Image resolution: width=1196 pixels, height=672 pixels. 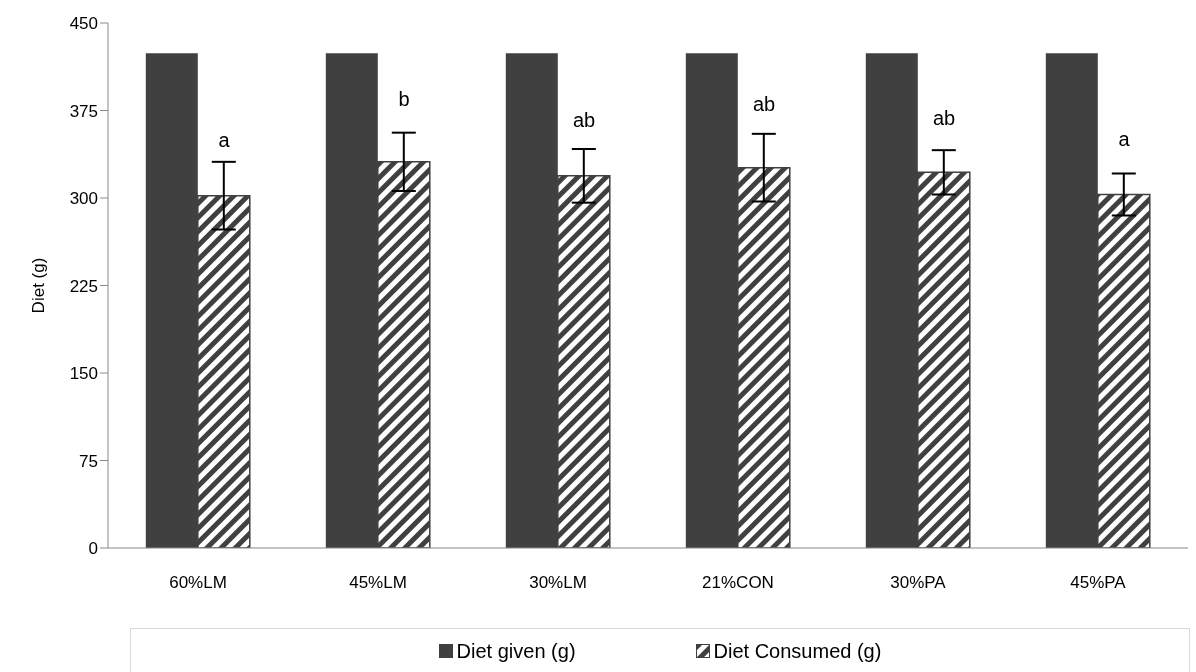 I want to click on x-tick-label: 21%CON, so click(x=738, y=583).